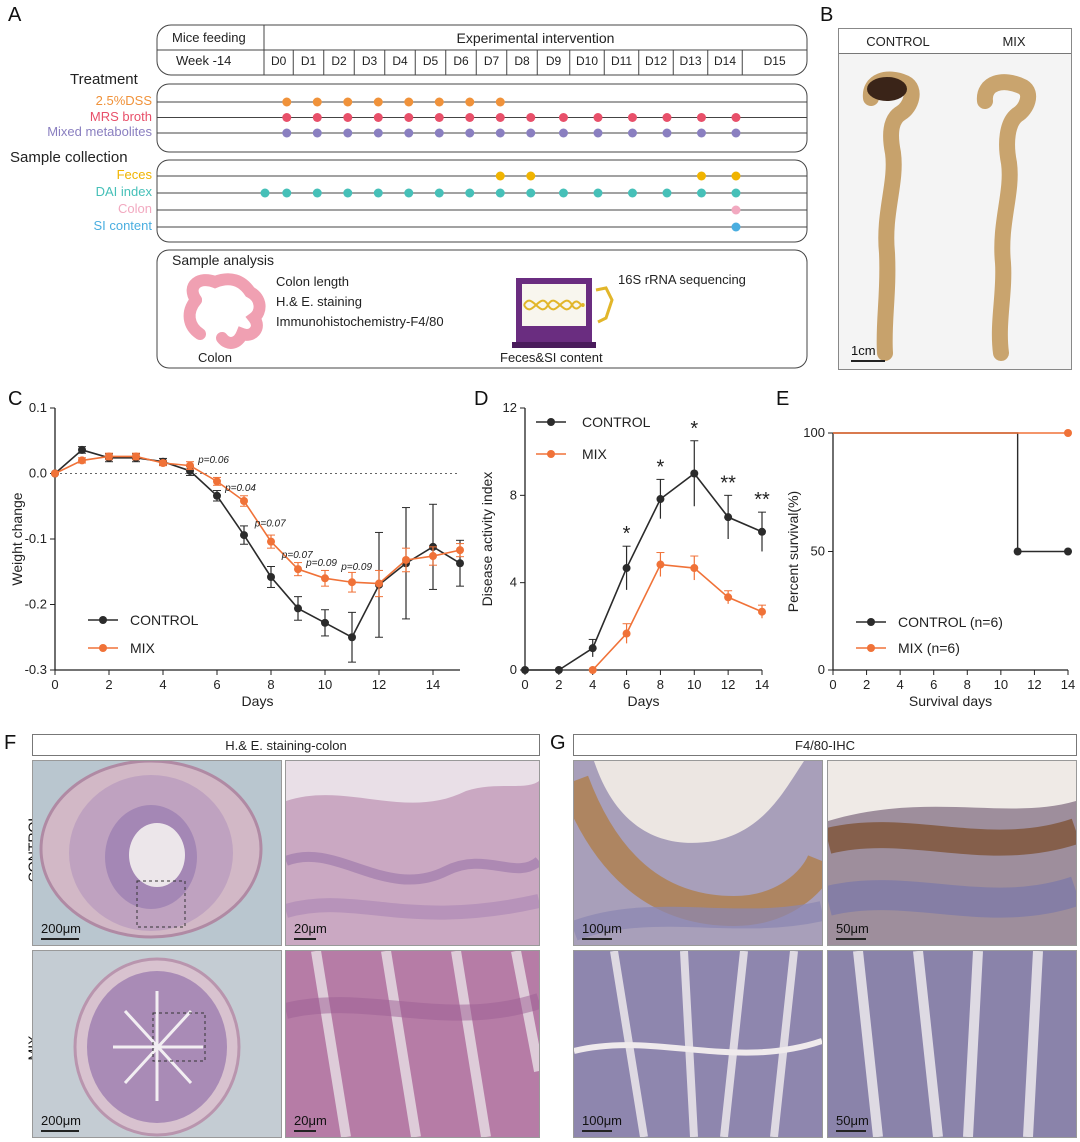  Describe the element at coordinates (553, 61) in the screenshot. I see `day-label: D9` at that location.